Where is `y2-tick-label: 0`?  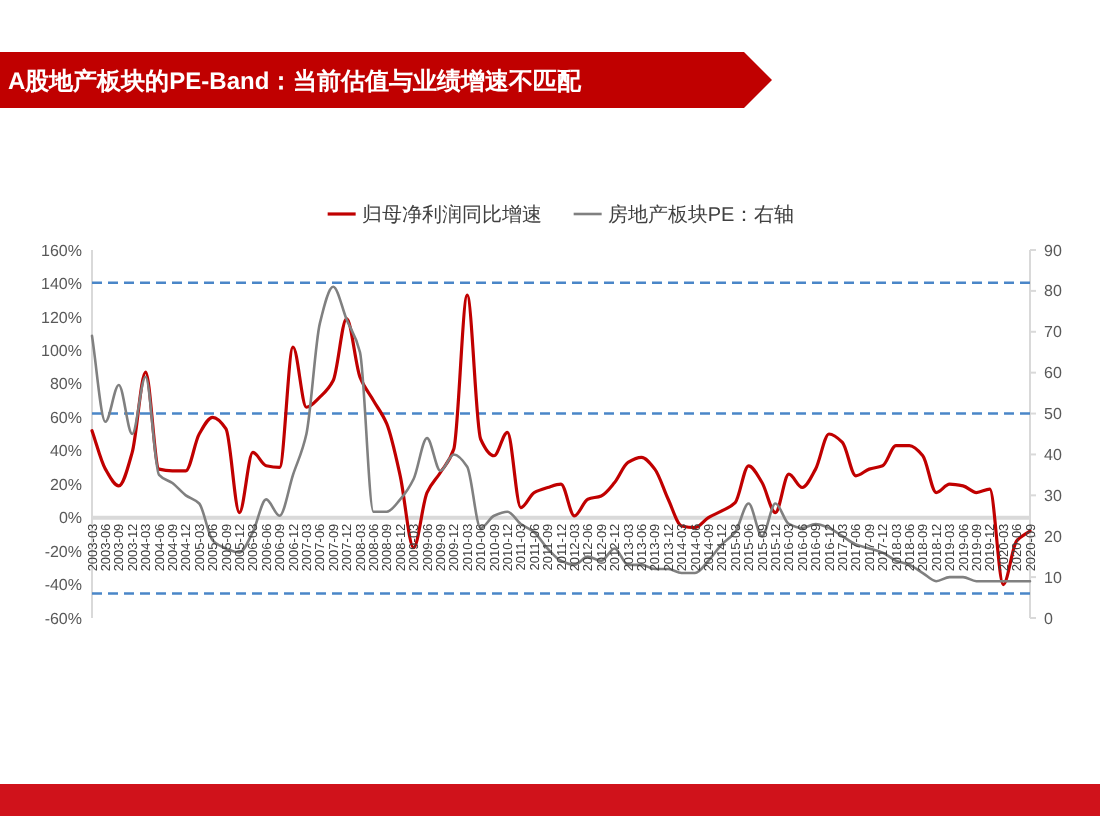
y2-tick-label: 0 is located at coordinates (1049, 618).